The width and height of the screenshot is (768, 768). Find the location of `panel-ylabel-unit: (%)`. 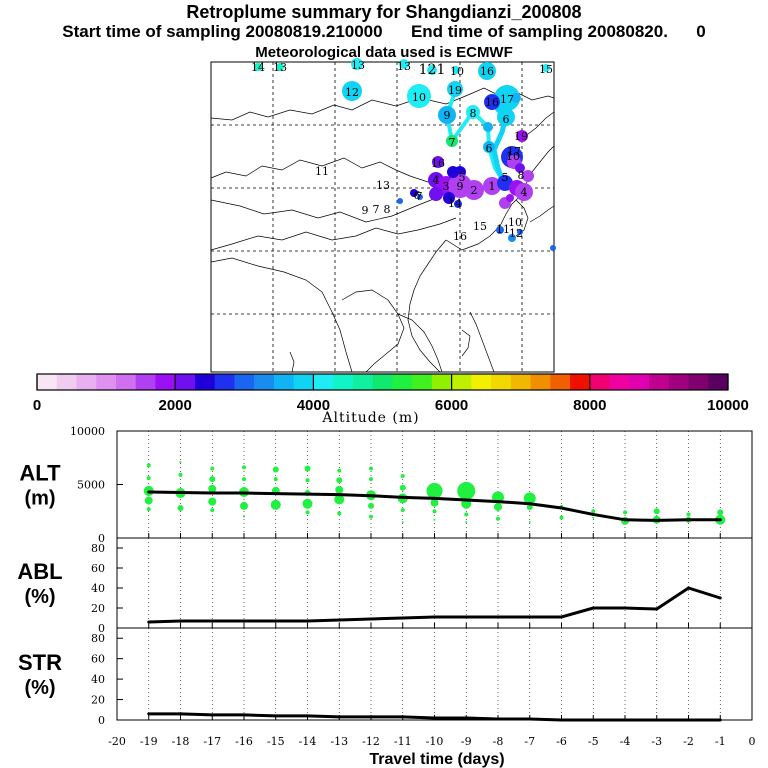

panel-ylabel-unit: (%) is located at coordinates (39, 688).